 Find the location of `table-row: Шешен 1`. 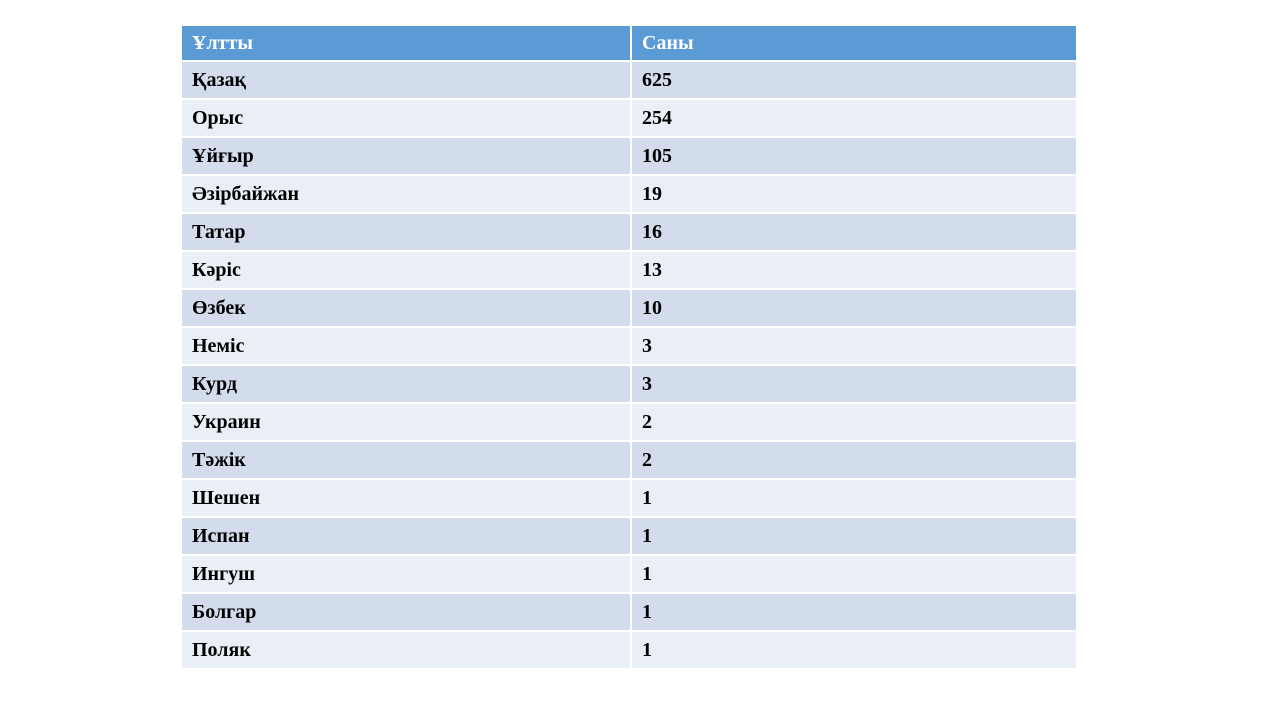

table-row: Шешен 1 is located at coordinates (629, 498).